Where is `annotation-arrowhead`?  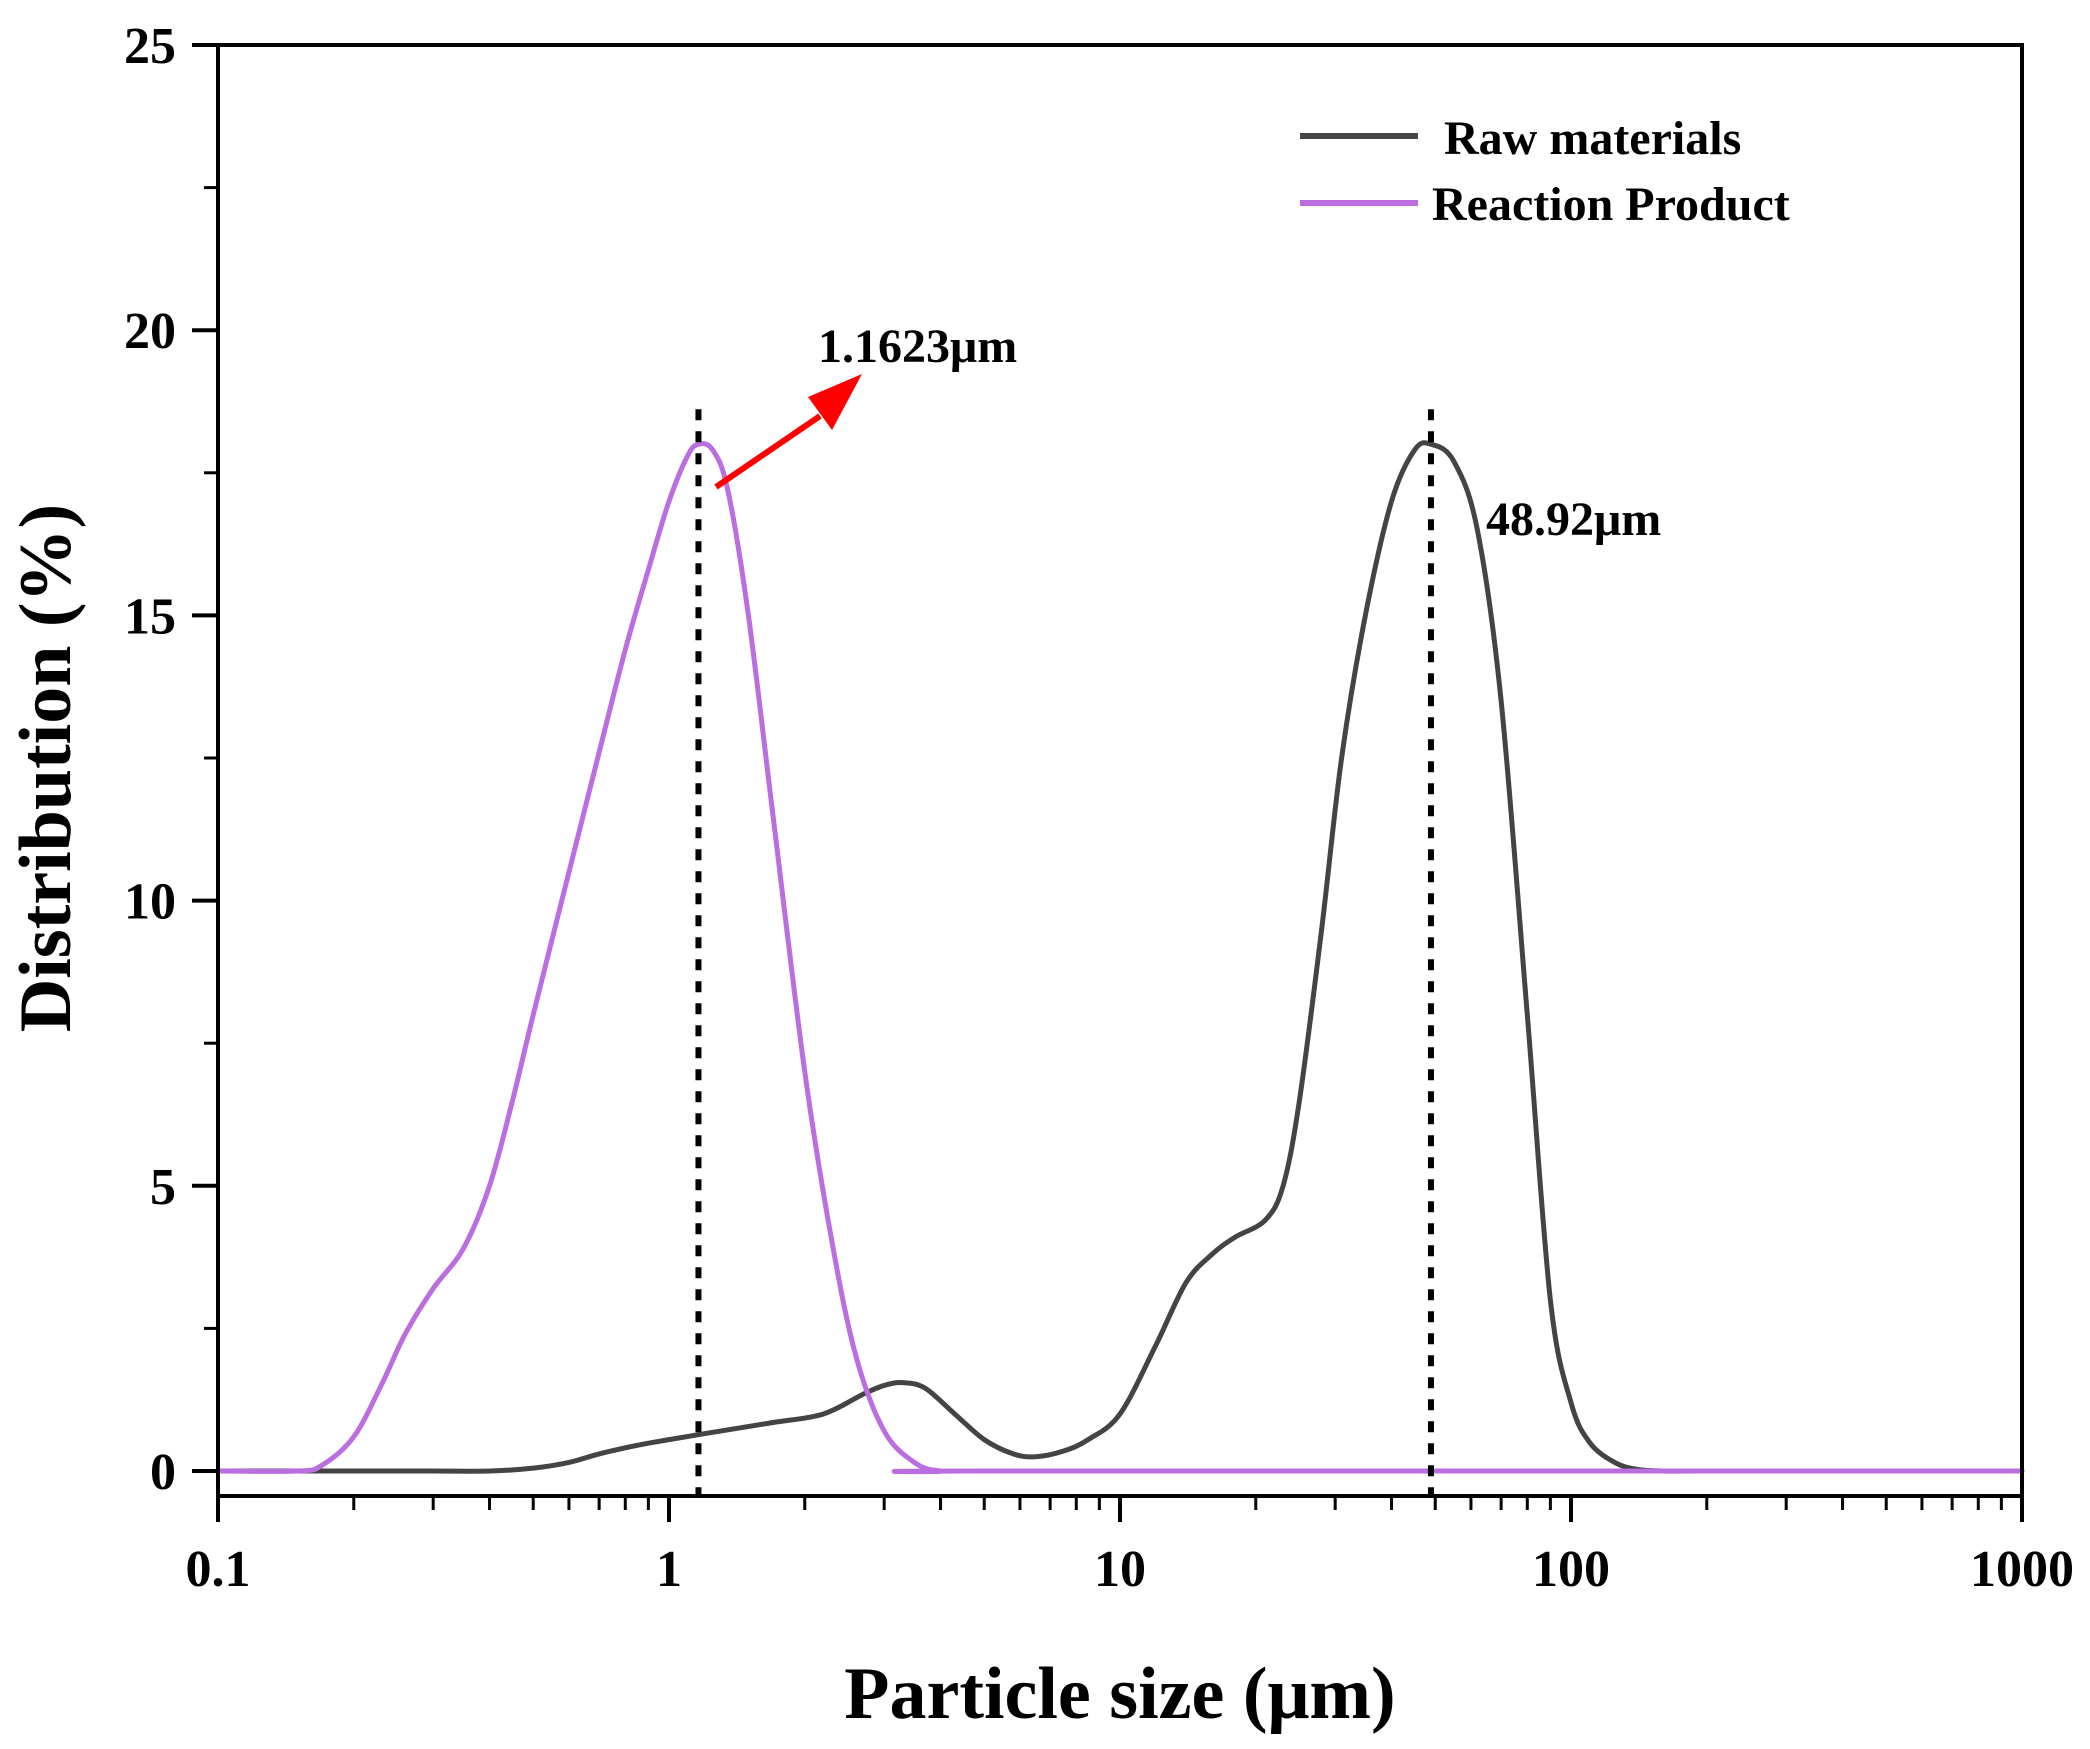
annotation-arrowhead is located at coordinates (835, 402).